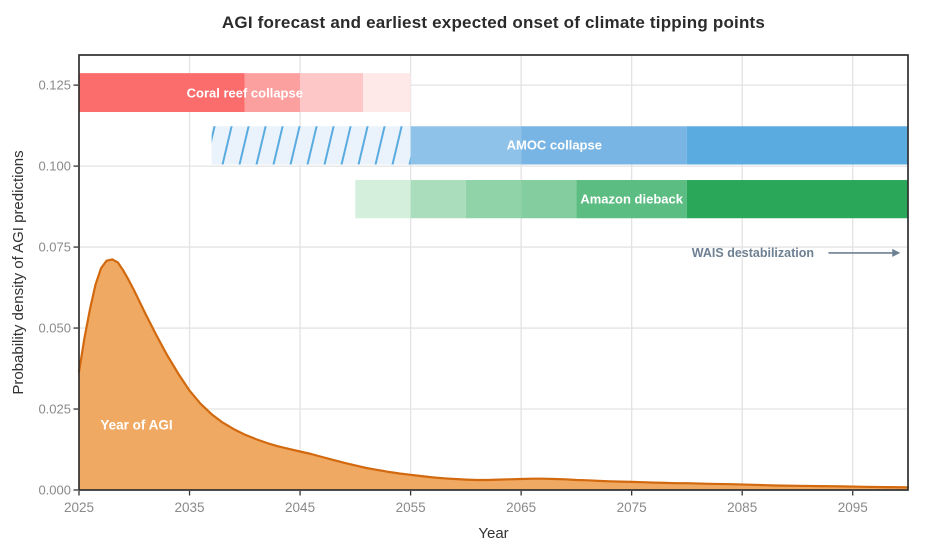 The height and width of the screenshot is (556, 936). What do you see at coordinates (54, 247) in the screenshot?
I see `y-tick-label: 0.075` at bounding box center [54, 247].